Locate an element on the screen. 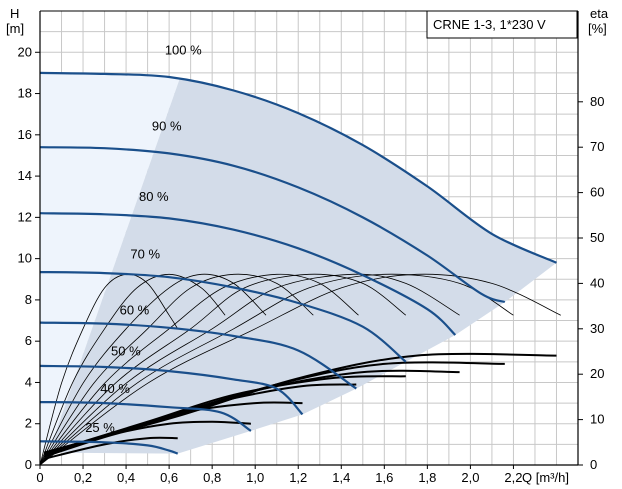  head-curve-label-4: 70 % is located at coordinates (145, 254).